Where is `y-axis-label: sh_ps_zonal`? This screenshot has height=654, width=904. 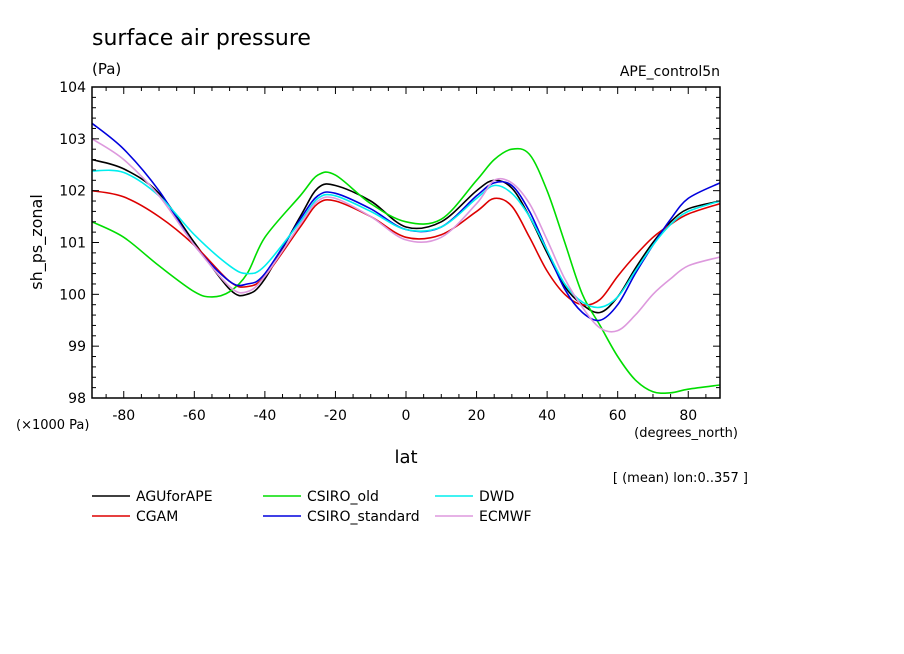 y-axis-label: sh_ps_zonal is located at coordinates (37, 242).